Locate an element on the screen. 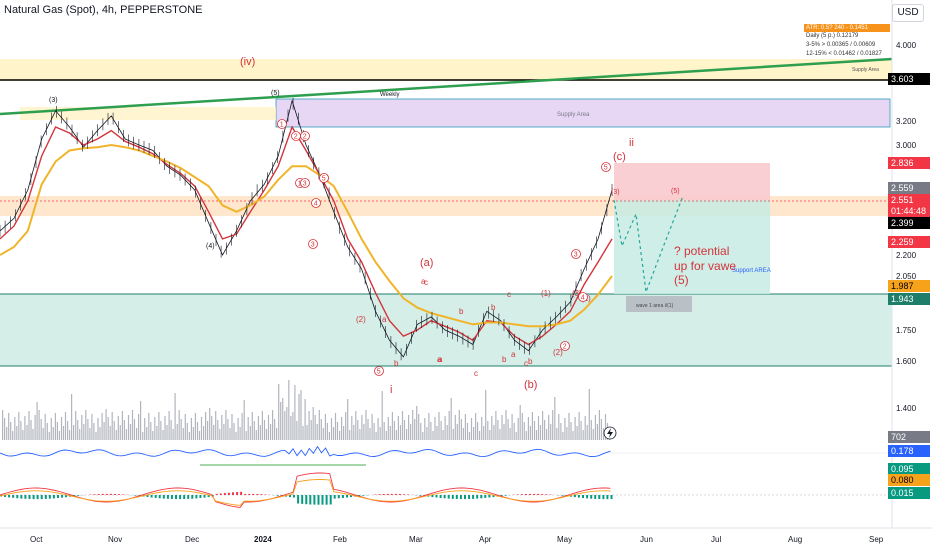 This screenshot has height=550, width=932. wave-3-left-label: (3) is located at coordinates (53, 100).